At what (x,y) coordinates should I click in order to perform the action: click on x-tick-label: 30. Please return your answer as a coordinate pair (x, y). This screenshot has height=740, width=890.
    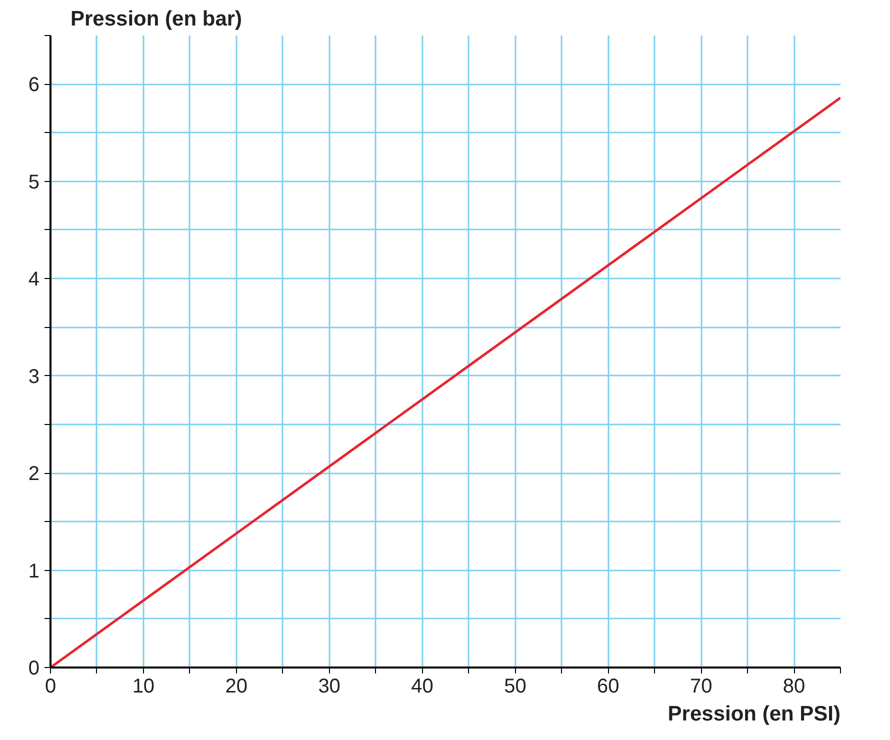
    Looking at the image, I should click on (329, 687).